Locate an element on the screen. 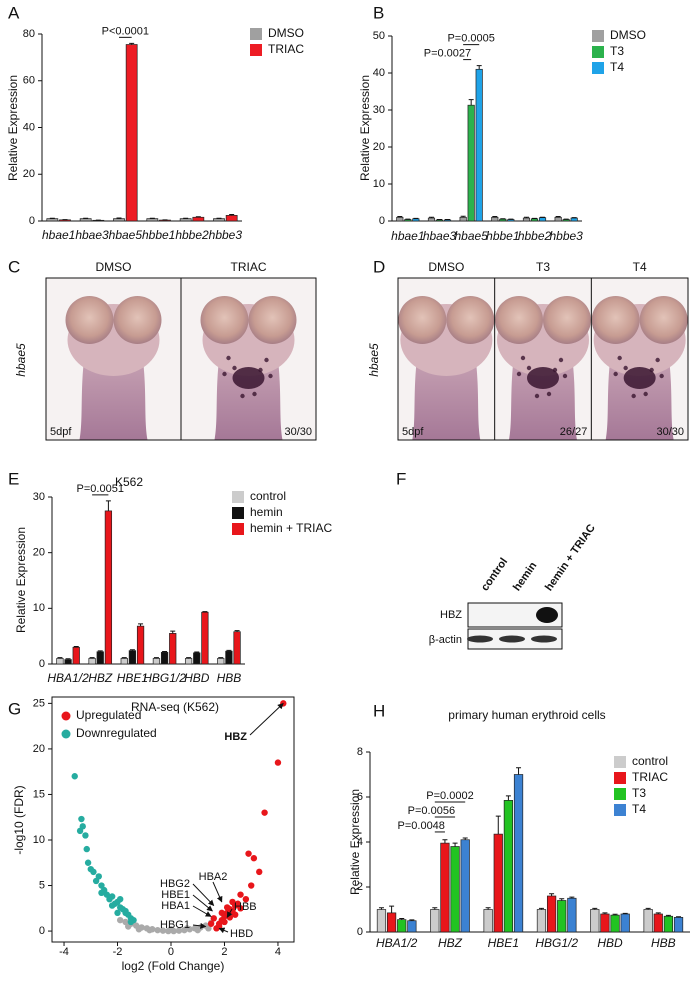 The height and width of the screenshot is (988, 697). row-label: HBZ is located at coordinates (451, 615).